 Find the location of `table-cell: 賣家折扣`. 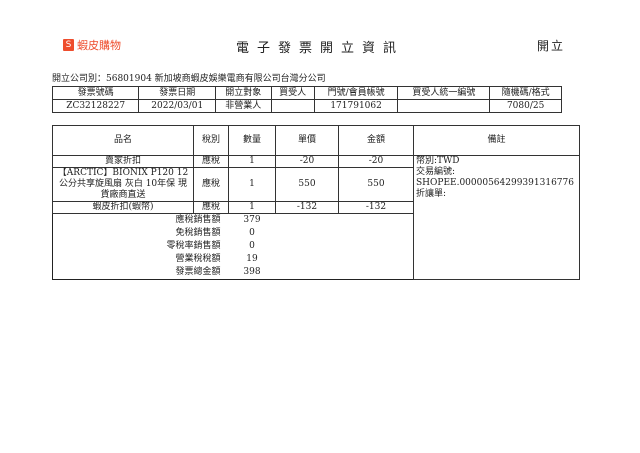

table-cell: 賣家折扣 is located at coordinates (123, 161).